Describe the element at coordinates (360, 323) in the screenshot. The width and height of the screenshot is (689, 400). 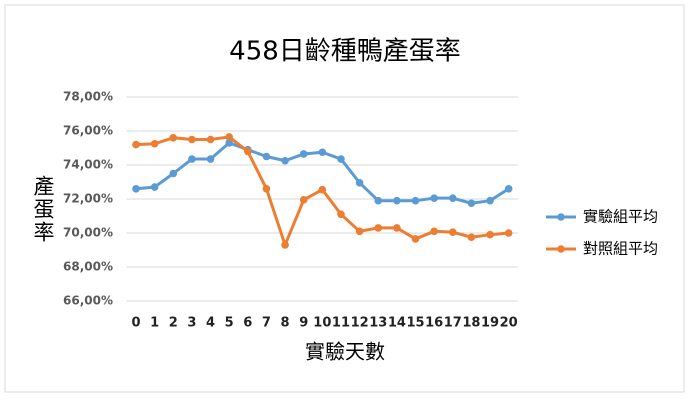
I see `x-tick-label: 12` at that location.